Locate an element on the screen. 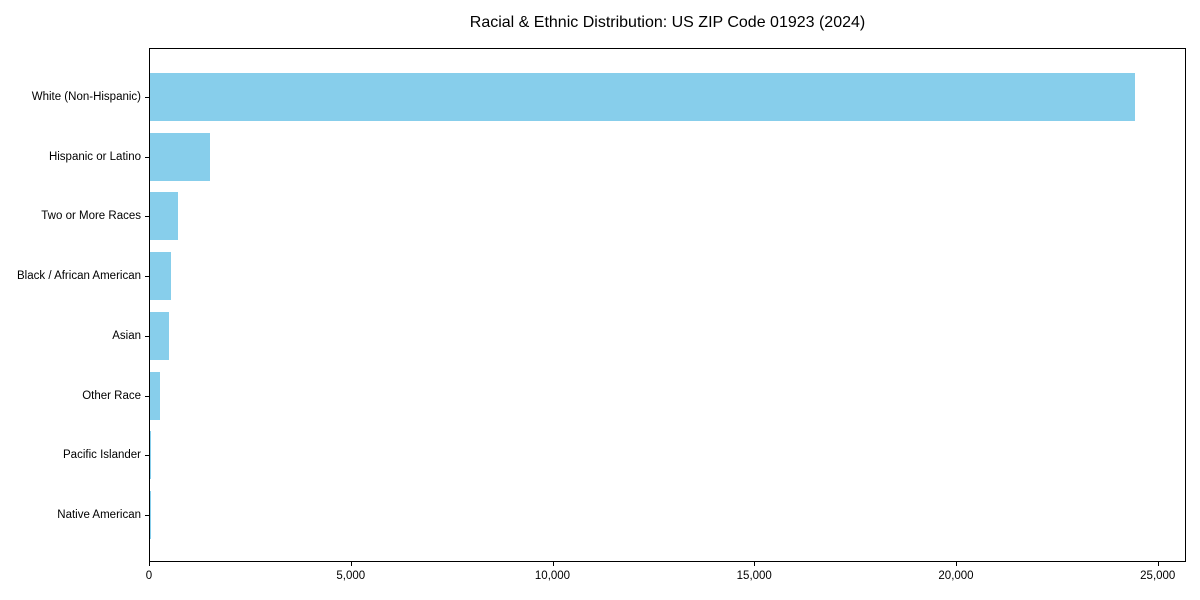  y-tick-label: Two or More Races is located at coordinates (91, 216).